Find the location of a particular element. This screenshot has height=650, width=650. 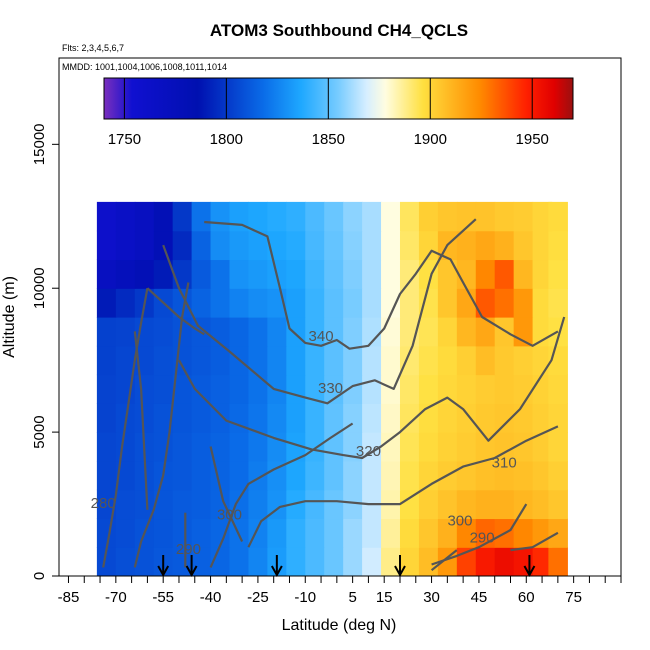

colorbar-tick-label: 1950 is located at coordinates (532, 139).